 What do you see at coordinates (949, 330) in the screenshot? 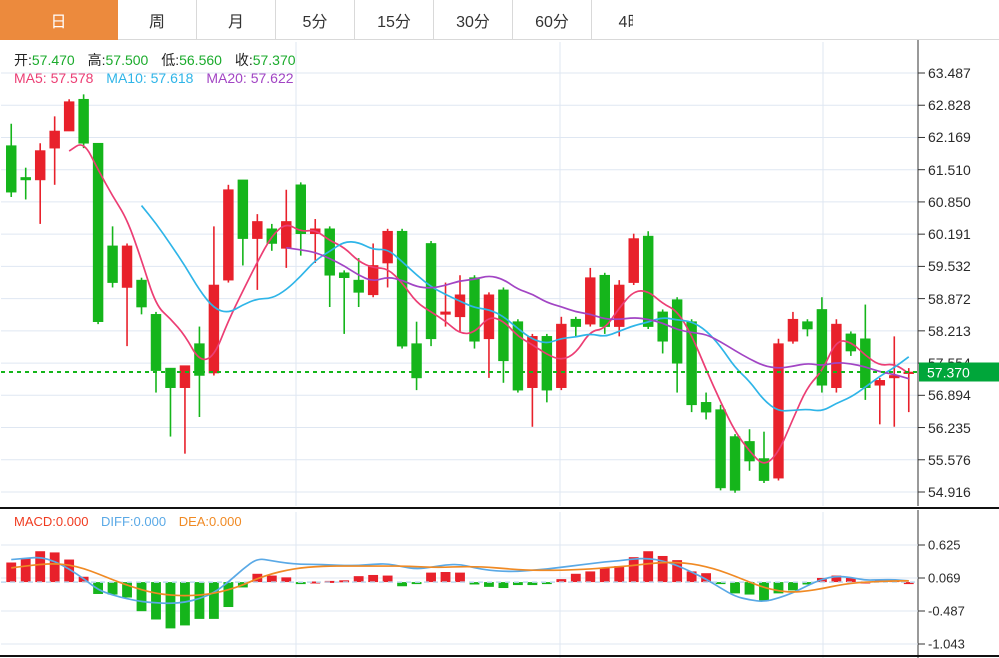
I see `price-axis-tick: 58.213` at bounding box center [949, 330].